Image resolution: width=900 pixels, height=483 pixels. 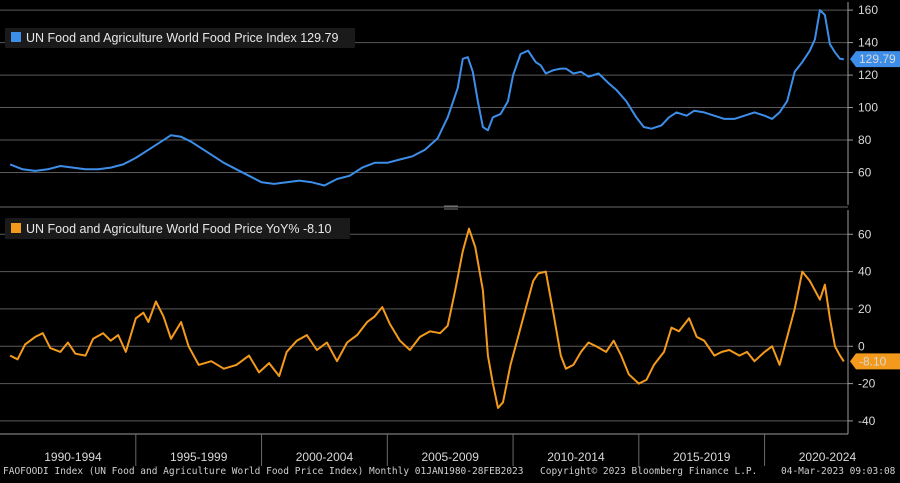 I want to click on price-index-y-tick-label: 60, so click(x=865, y=173).